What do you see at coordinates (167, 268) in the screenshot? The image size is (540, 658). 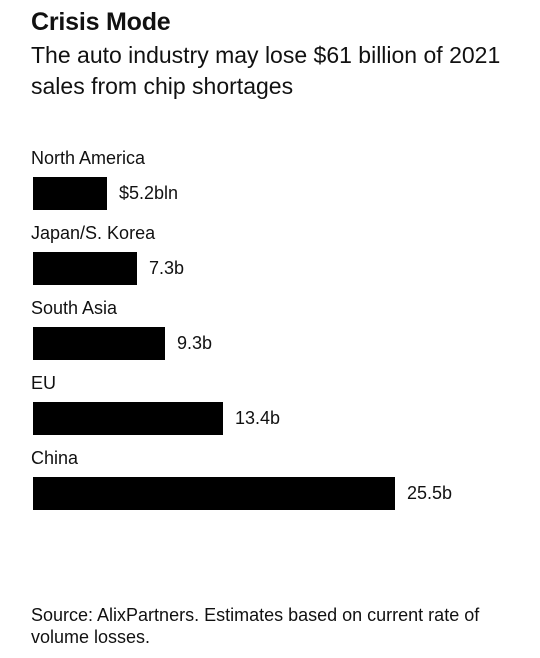 I see `value-label: 7.3b` at bounding box center [167, 268].